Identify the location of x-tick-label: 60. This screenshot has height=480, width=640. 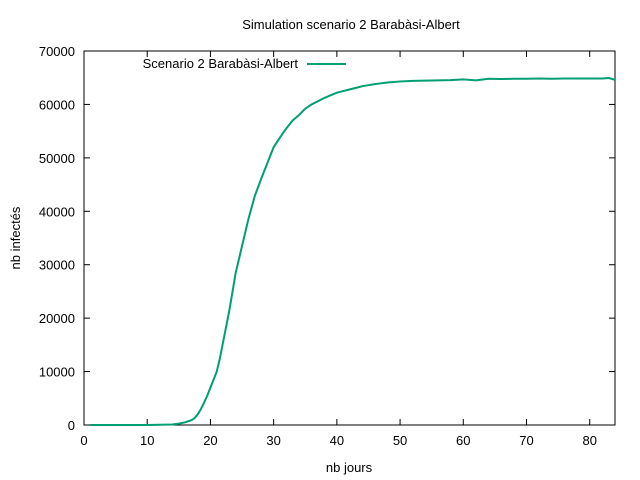
(463, 440).